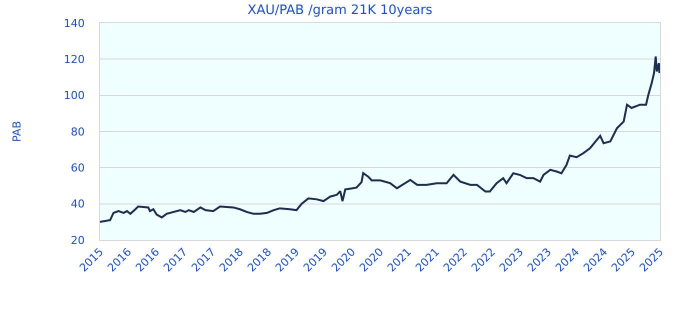 This screenshot has height=320, width=680. Describe the element at coordinates (340, 10) in the screenshot. I see `chart-title: XAU/PAB /gram 21K 10years` at that location.